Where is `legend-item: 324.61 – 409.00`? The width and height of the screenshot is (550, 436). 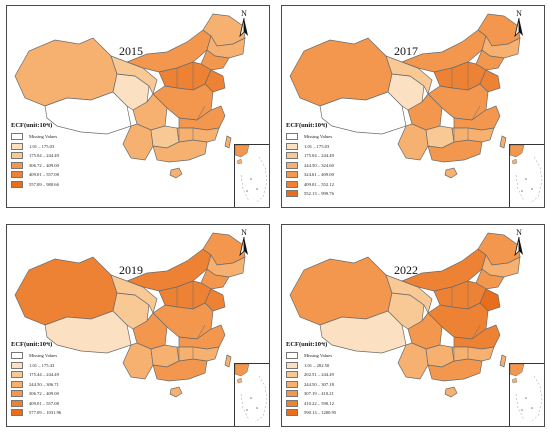
legend-item: 324.61 – 409.00 is located at coordinates (341, 174).